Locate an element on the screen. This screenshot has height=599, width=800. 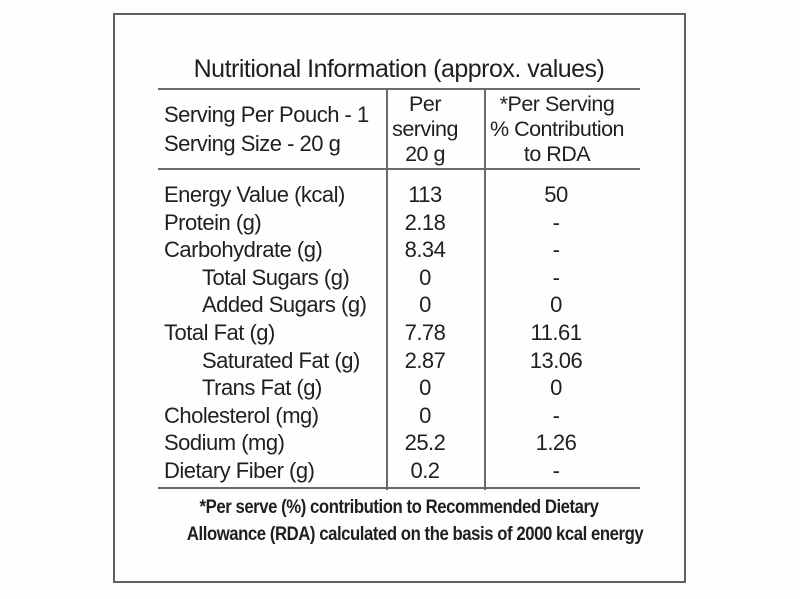
row-value-per-serving: 7.78 is located at coordinates (425, 332).